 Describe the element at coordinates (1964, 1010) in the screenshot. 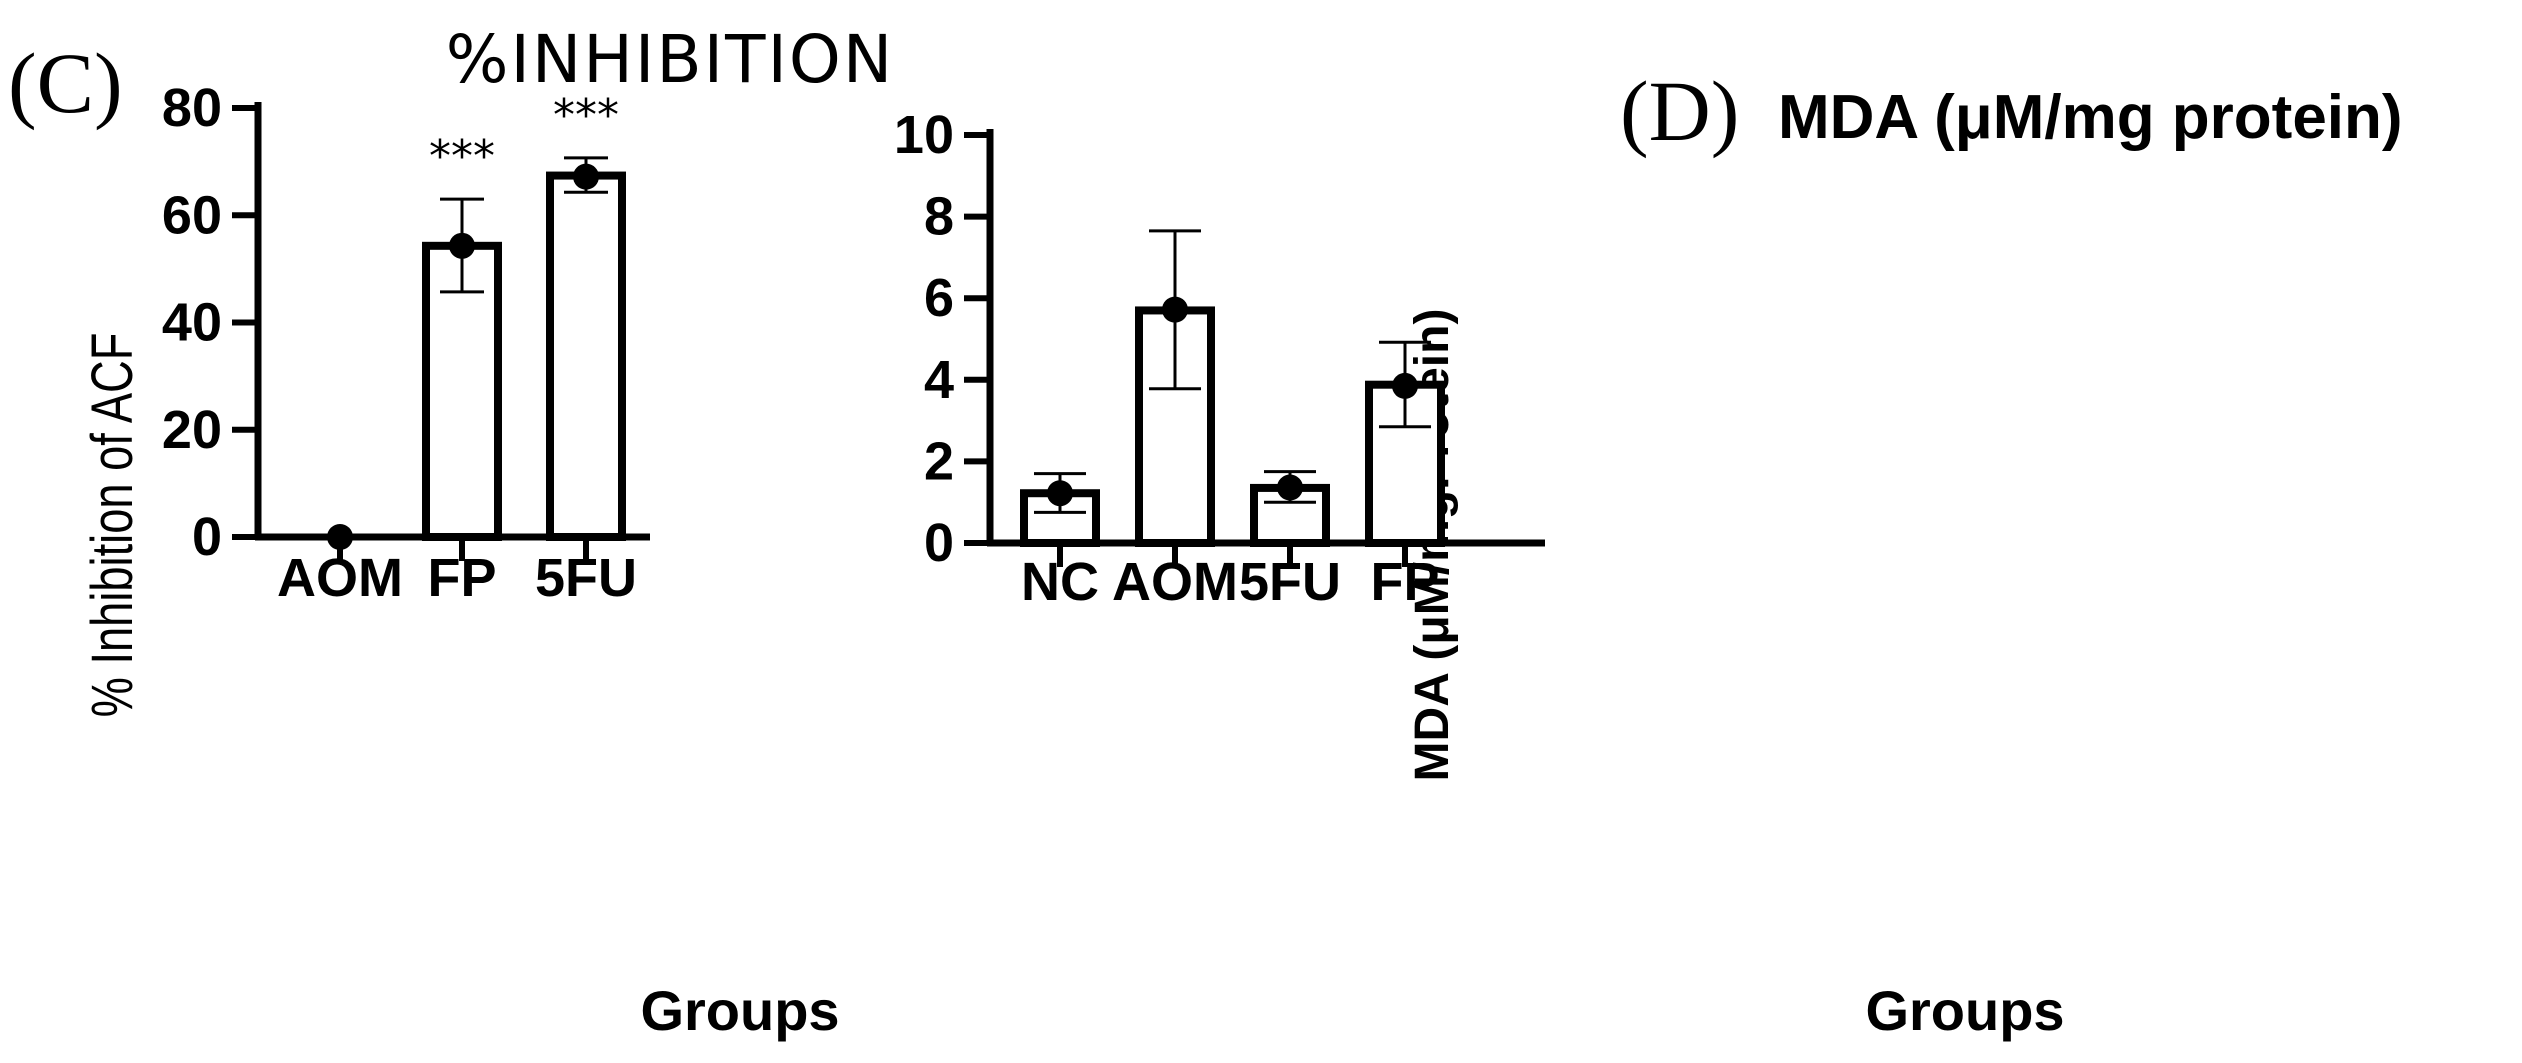

I see `panel-d-x-axis-label: Groups` at that location.